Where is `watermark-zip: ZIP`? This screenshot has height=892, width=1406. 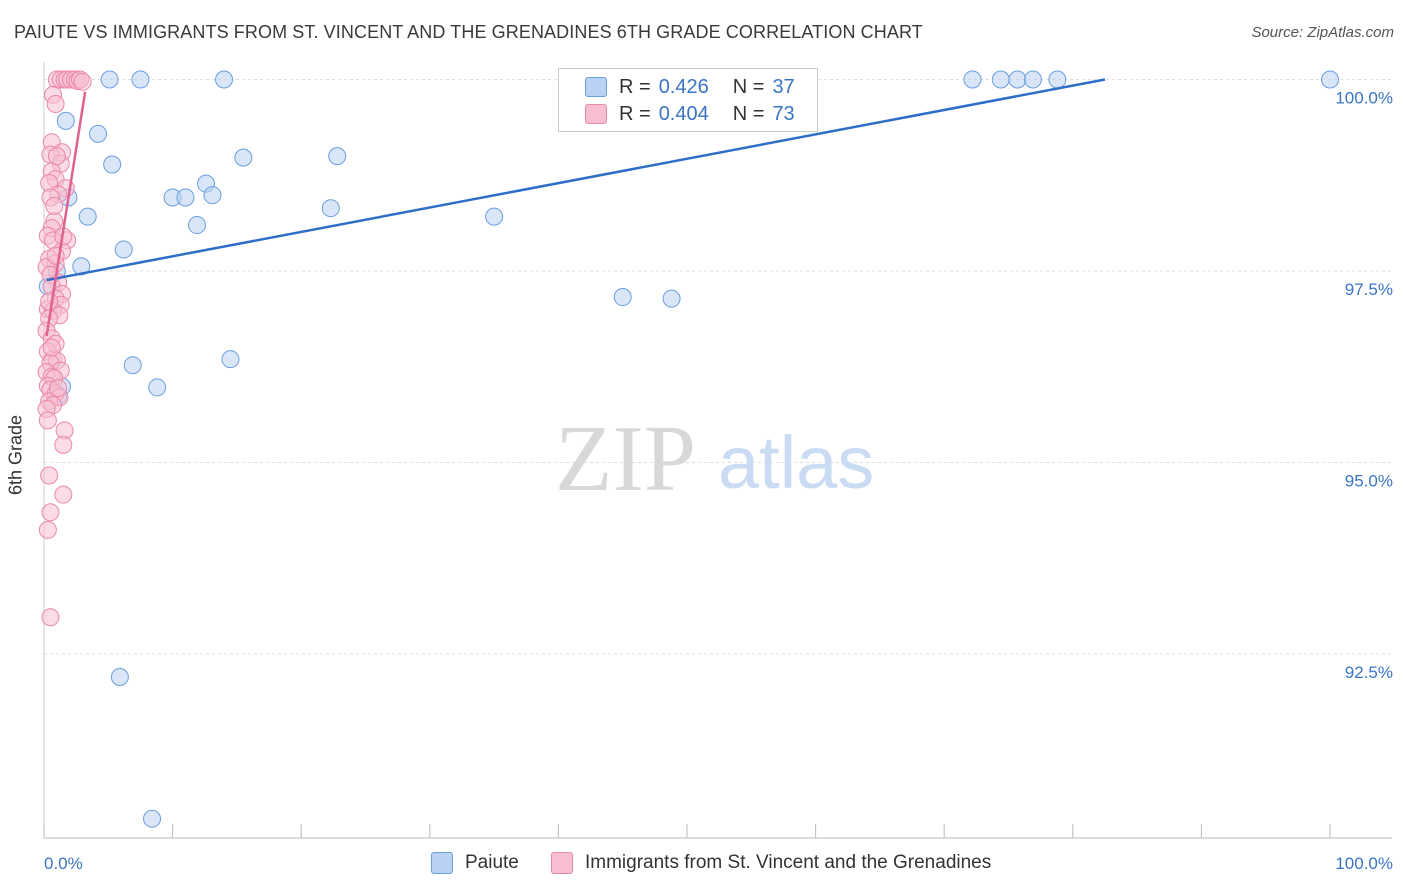
watermark-zip: ZIP is located at coordinates (625, 459).